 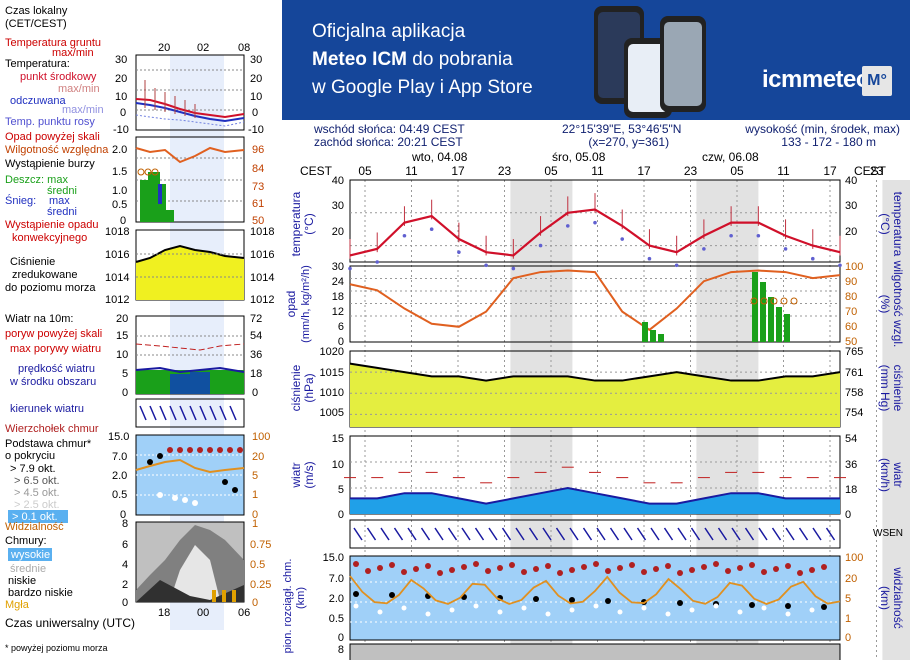 What do you see at coordinates (851, 439) in the screenshot?
I see `ax-wk54: 54` at bounding box center [851, 439].